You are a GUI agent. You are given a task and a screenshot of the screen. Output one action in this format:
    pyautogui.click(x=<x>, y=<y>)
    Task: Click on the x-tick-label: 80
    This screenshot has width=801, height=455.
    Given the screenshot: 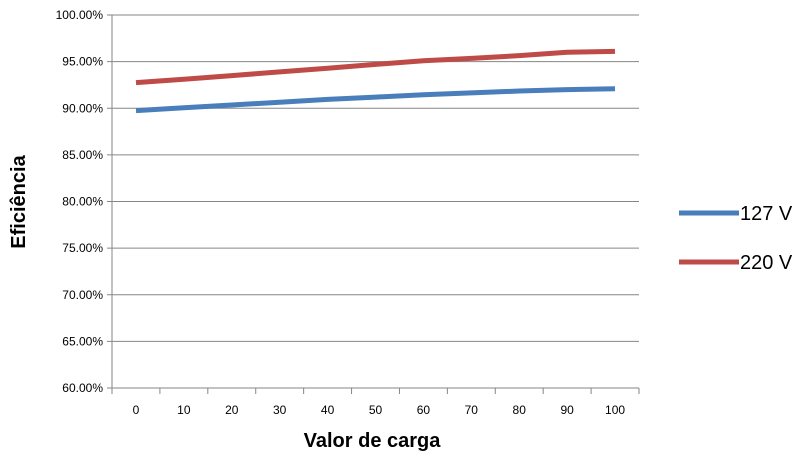 What is the action you would take?
    pyautogui.click(x=520, y=410)
    